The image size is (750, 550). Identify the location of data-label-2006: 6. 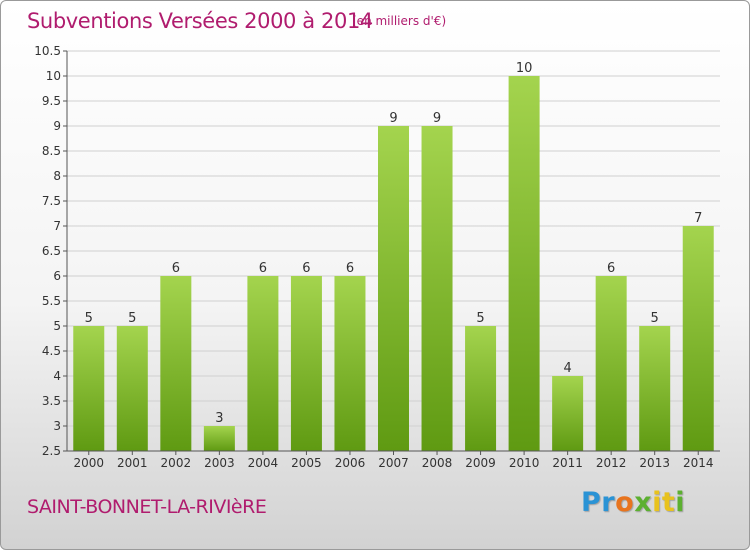
(350, 268).